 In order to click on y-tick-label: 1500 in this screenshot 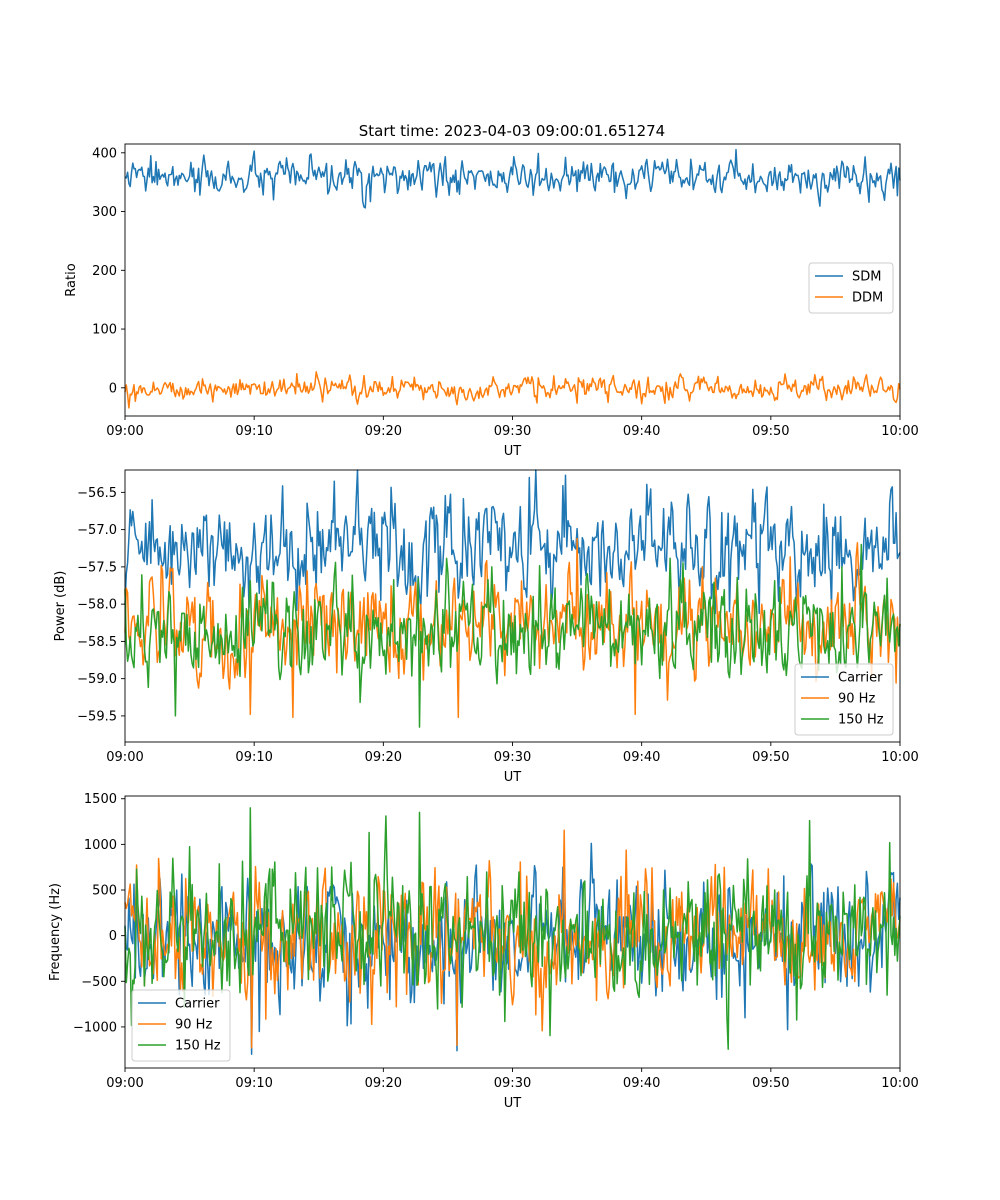, I will do `click(100, 799)`.